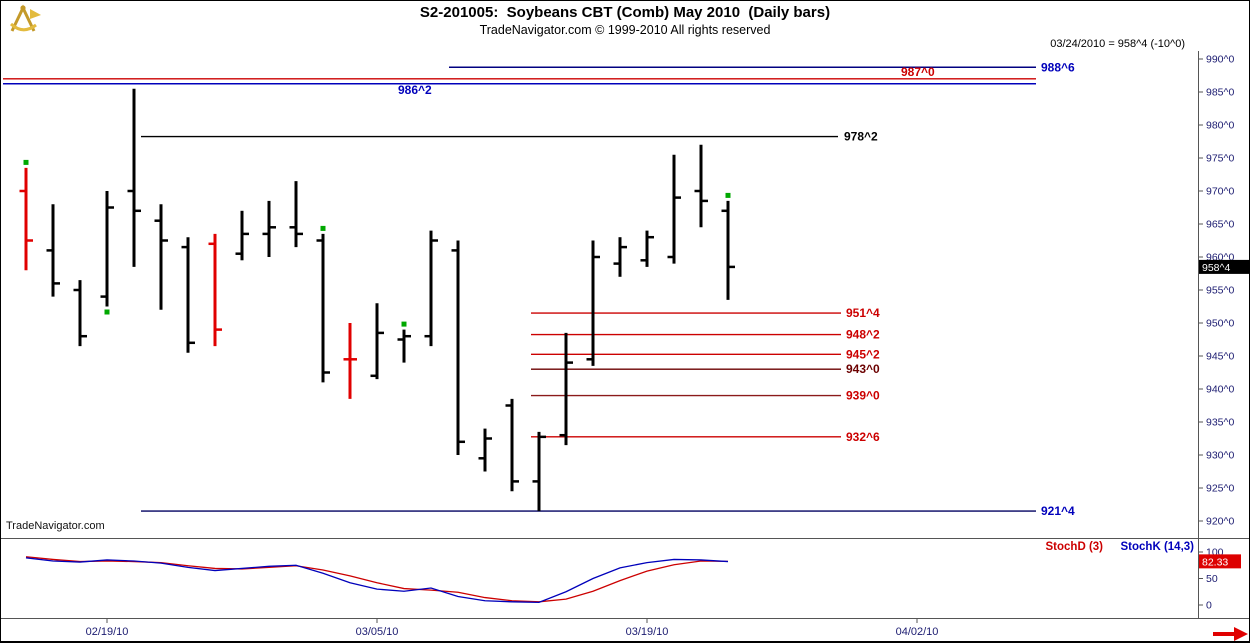 Image resolution: width=1250 pixels, height=643 pixels. What do you see at coordinates (1075, 547) in the screenshot?
I see `stoch-d-legend: StochD (3)` at bounding box center [1075, 547].